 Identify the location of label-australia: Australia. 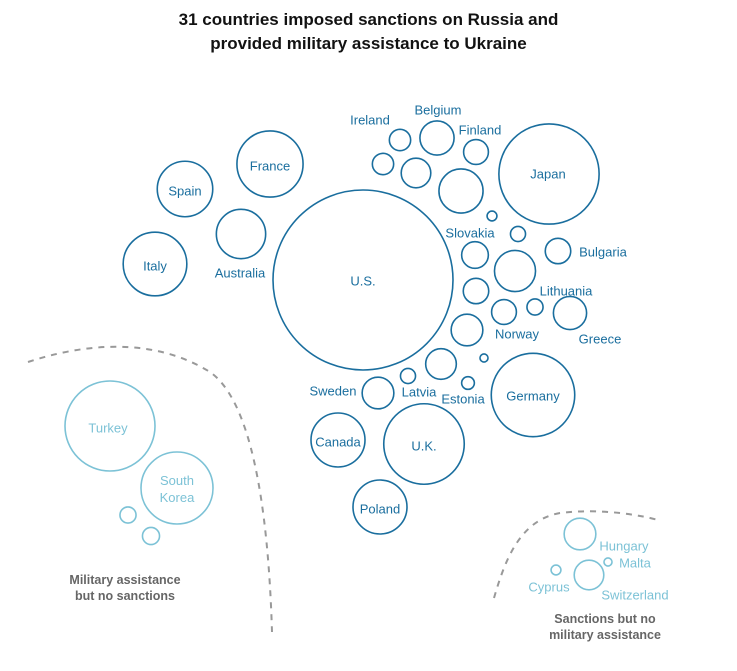
(240, 273).